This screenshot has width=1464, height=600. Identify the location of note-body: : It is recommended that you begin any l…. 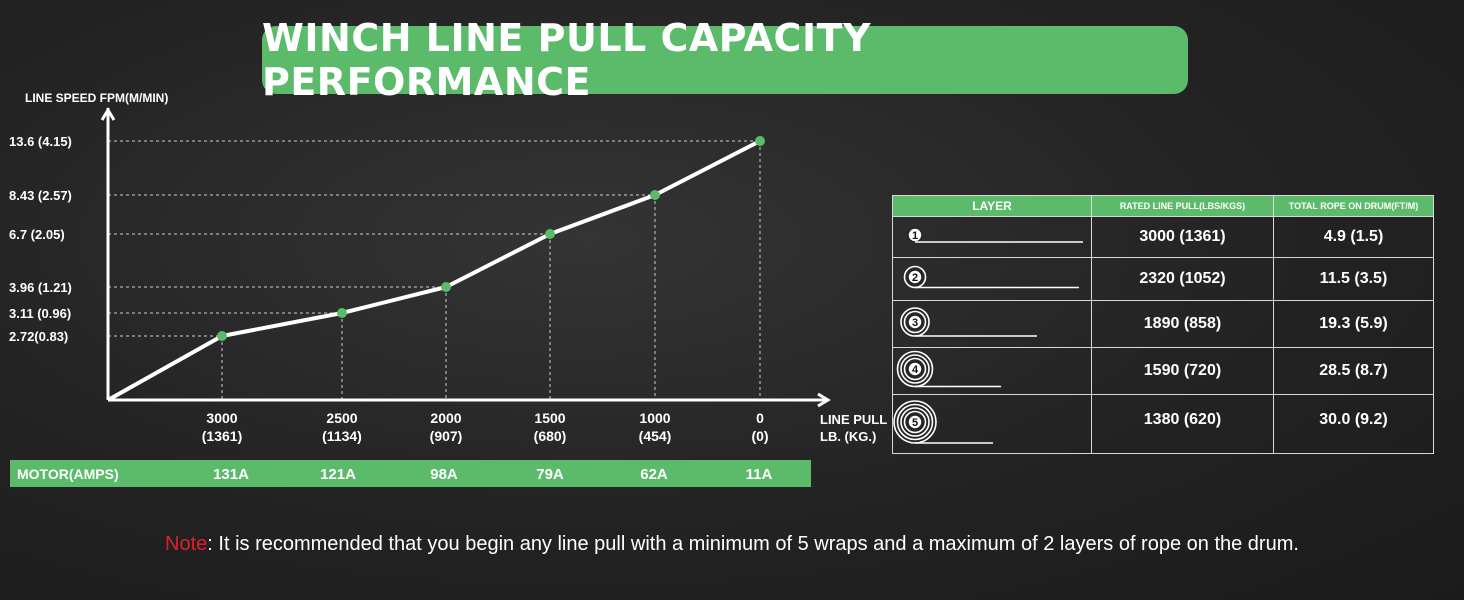
(753, 544).